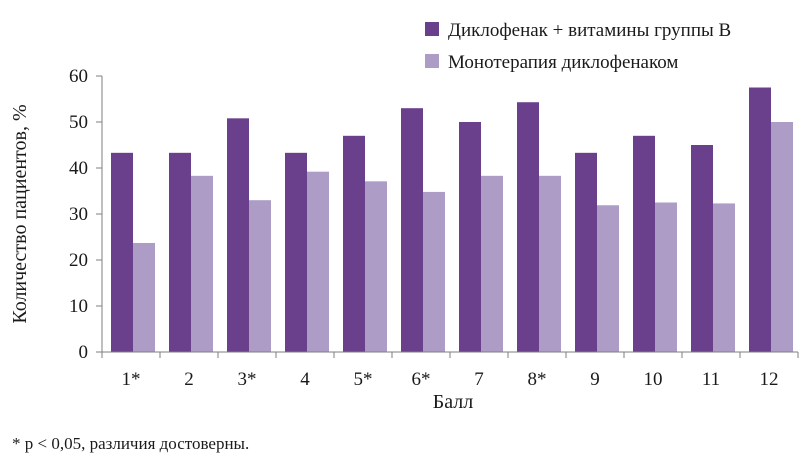  I want to click on legend-swatch-monotherapy, so click(432, 61).